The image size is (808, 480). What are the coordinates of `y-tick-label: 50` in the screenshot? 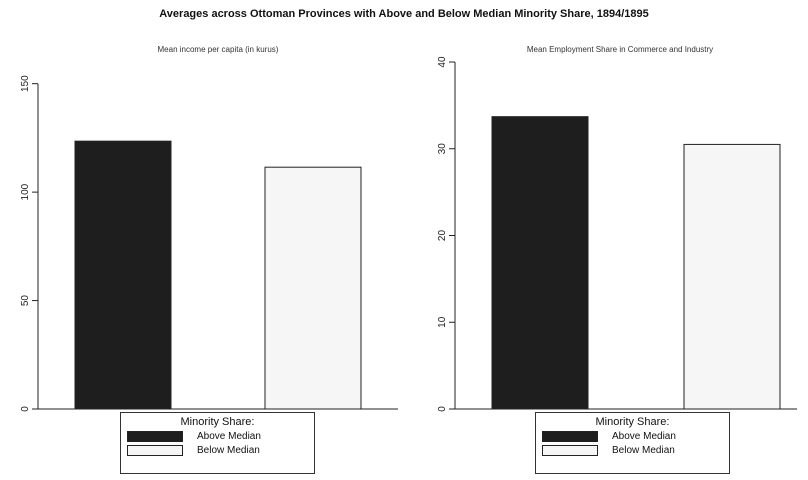 It's located at (25, 301).